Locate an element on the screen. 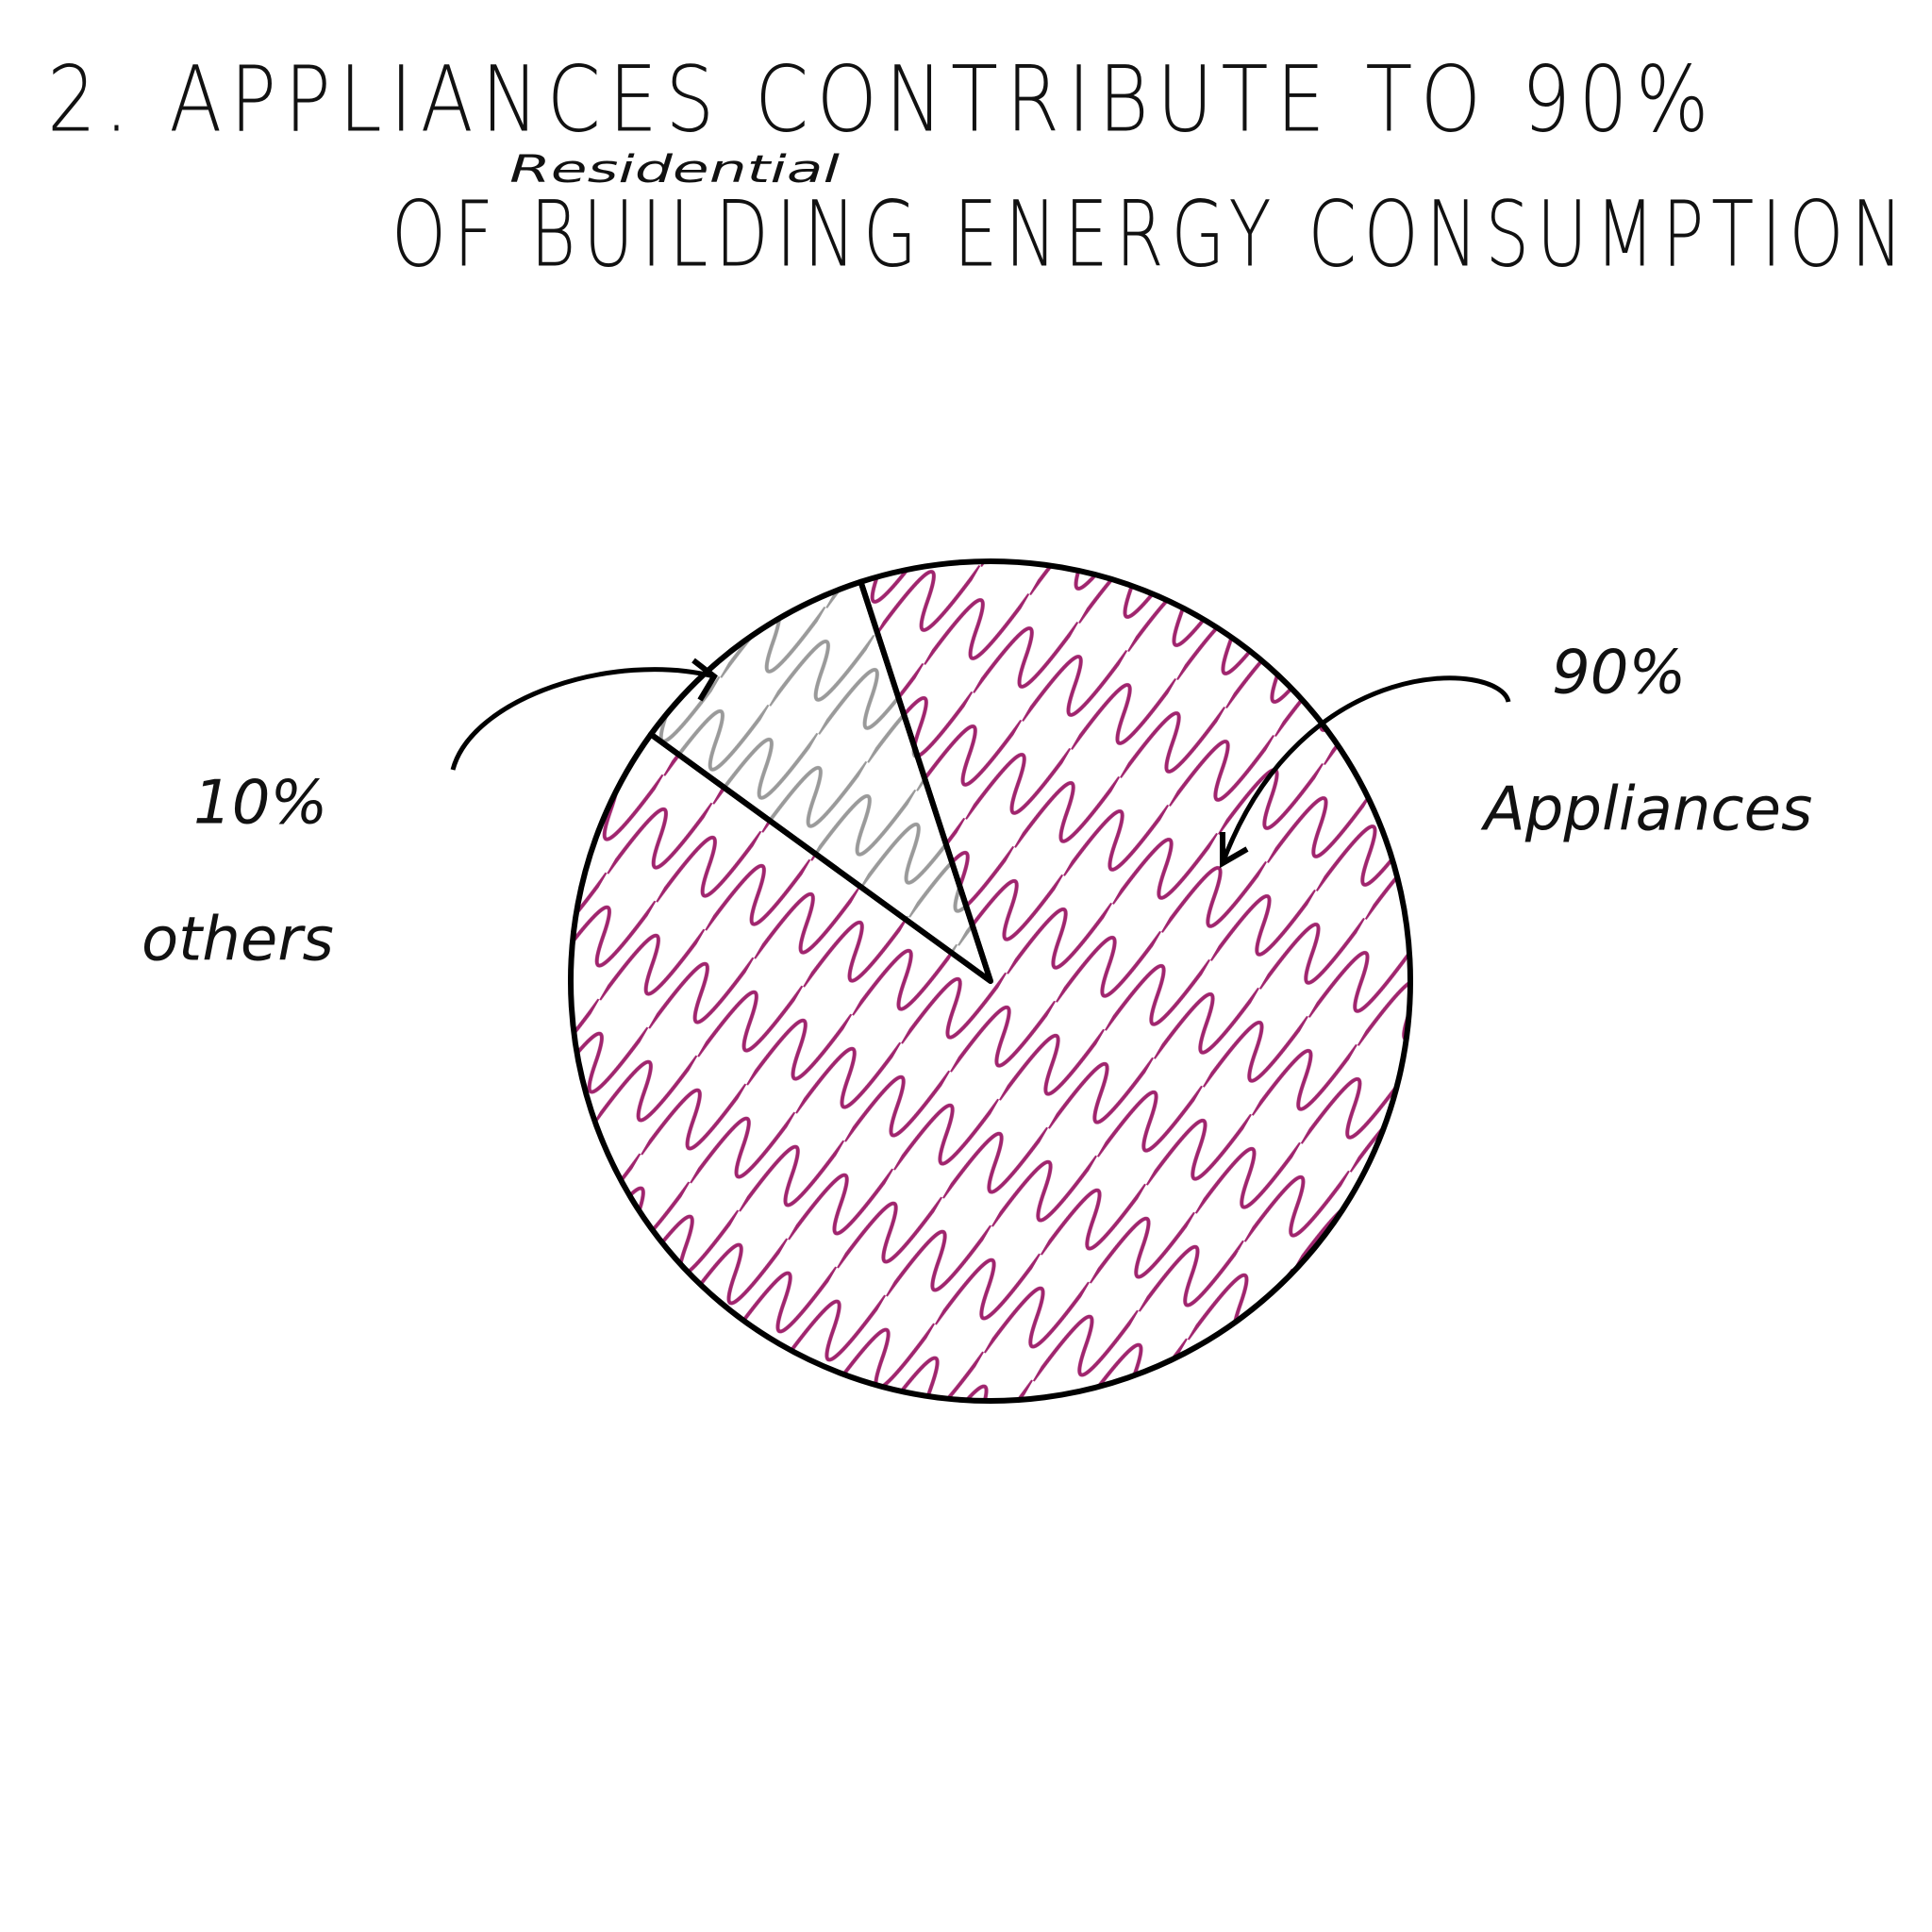  chart-subtitle: OF BUILDING ENERGY CONSUMPTION is located at coordinates (1150, 234).